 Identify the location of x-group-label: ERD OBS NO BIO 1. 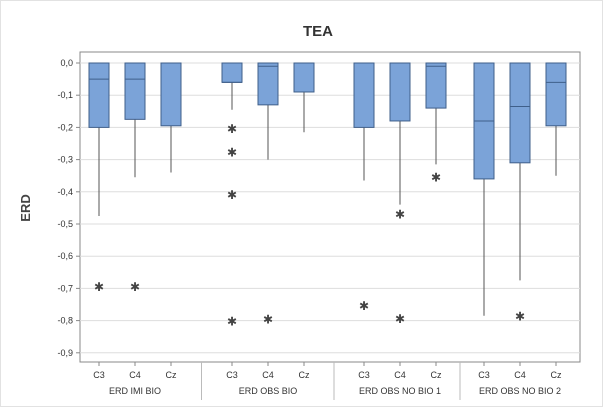
(400, 391).